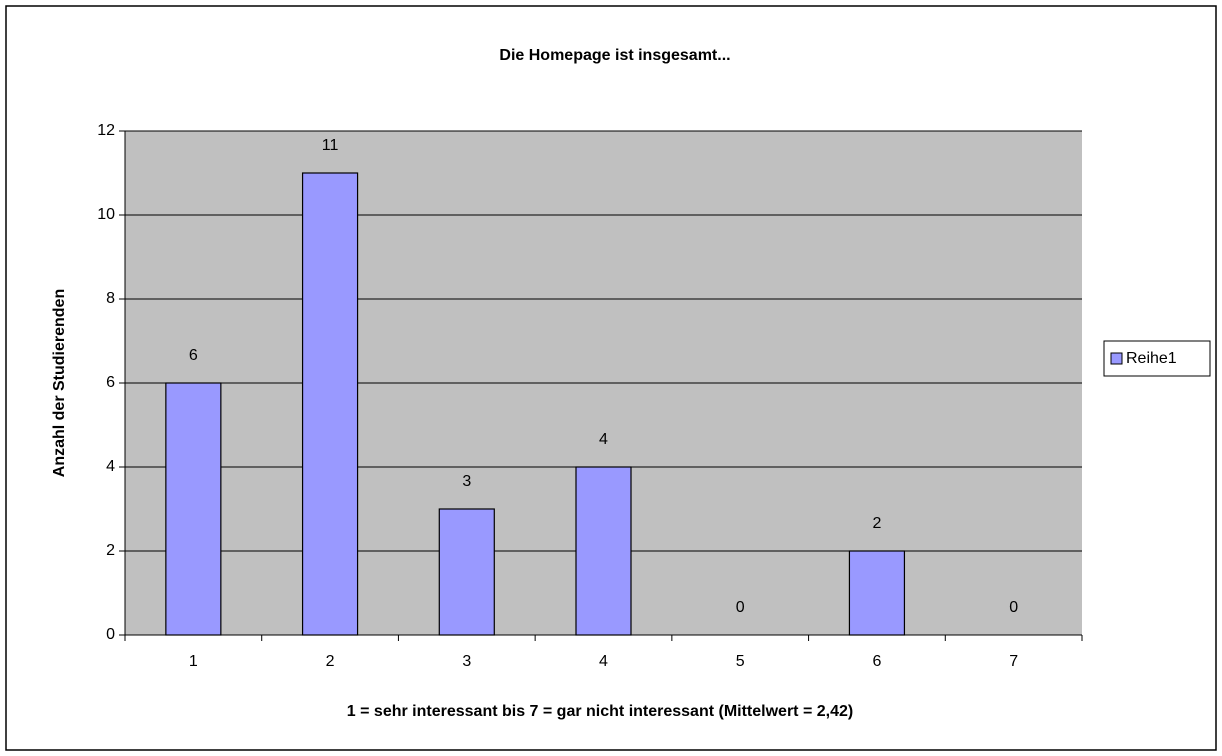 Image resolution: width=1222 pixels, height=756 pixels. I want to click on x-tick-label: 6, so click(876, 661).